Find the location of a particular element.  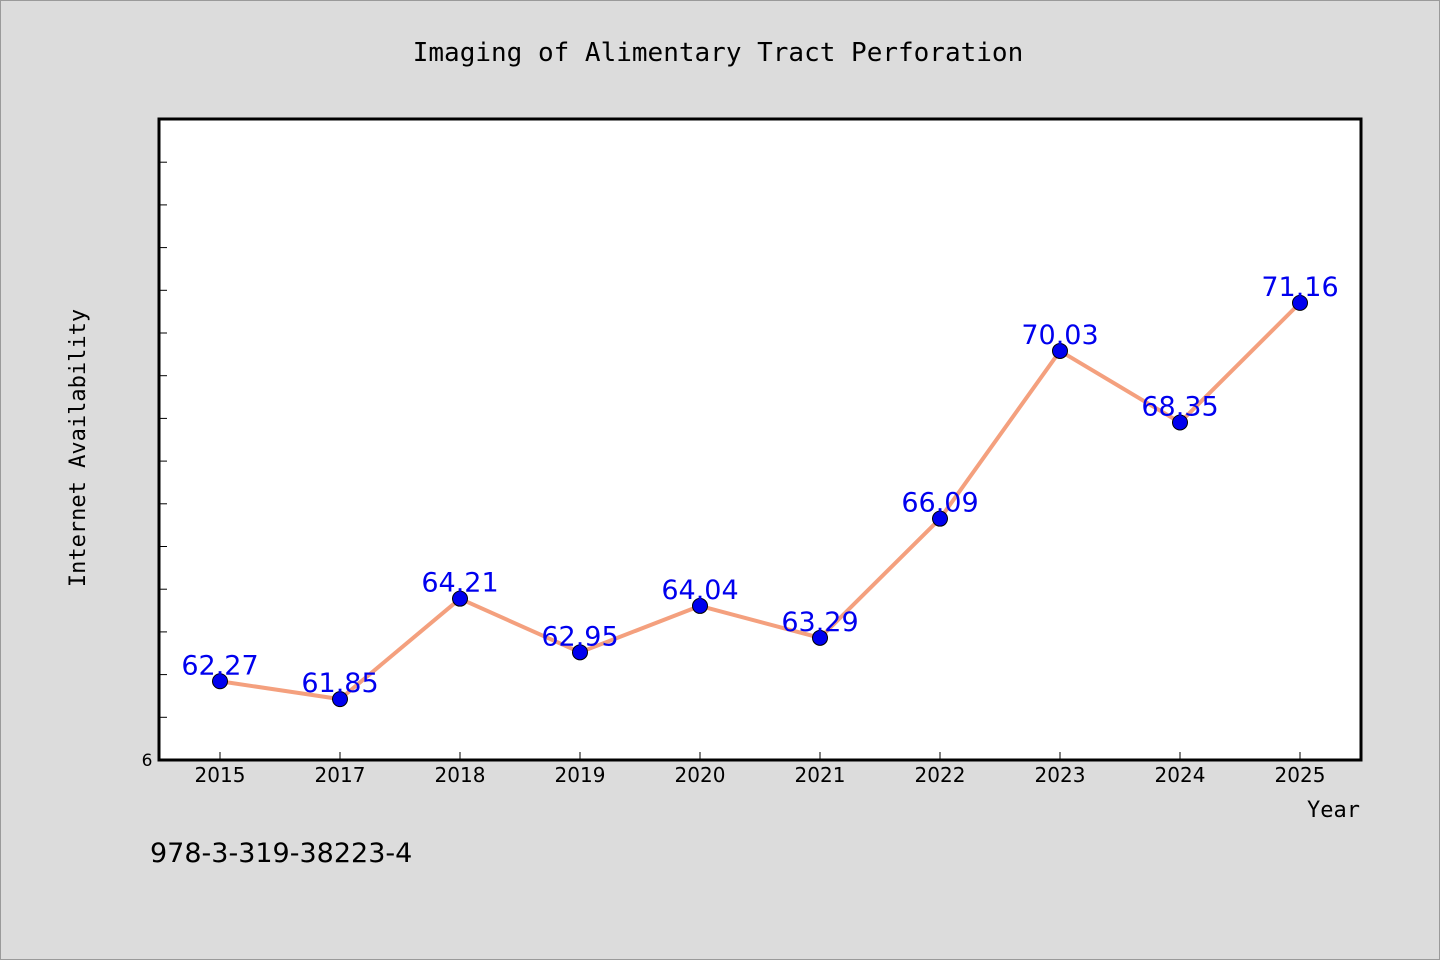

x-tick-label: 2017 is located at coordinates (340, 775).